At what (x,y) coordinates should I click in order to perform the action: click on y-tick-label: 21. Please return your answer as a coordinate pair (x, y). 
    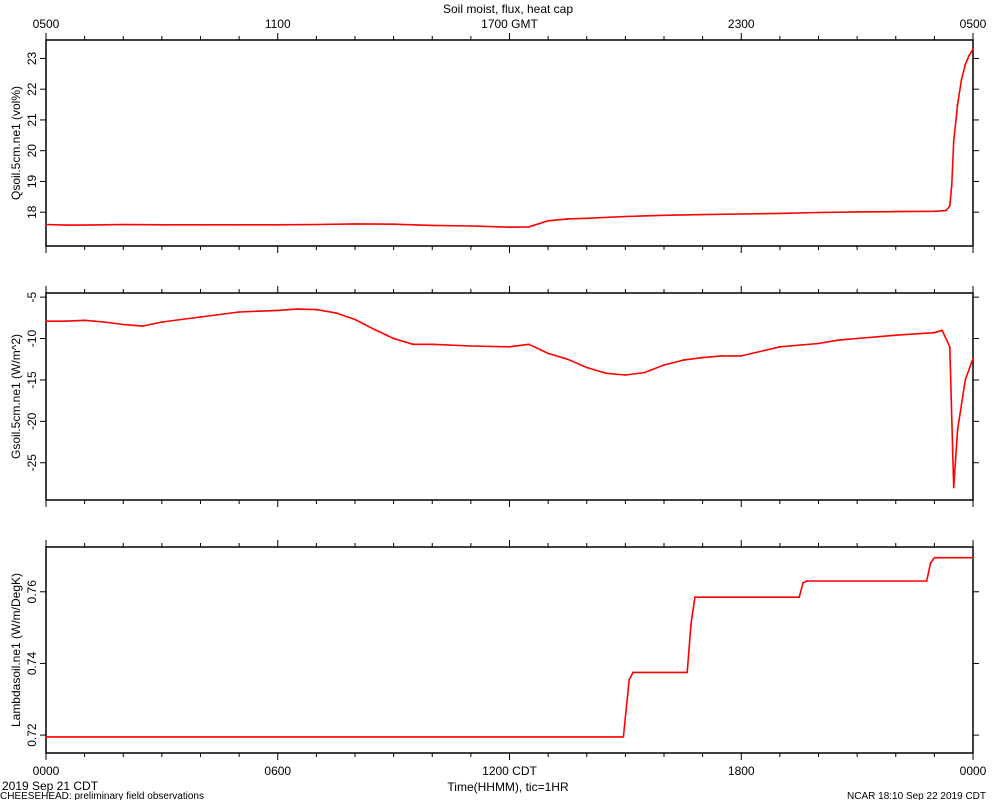
    Looking at the image, I should click on (32, 120).